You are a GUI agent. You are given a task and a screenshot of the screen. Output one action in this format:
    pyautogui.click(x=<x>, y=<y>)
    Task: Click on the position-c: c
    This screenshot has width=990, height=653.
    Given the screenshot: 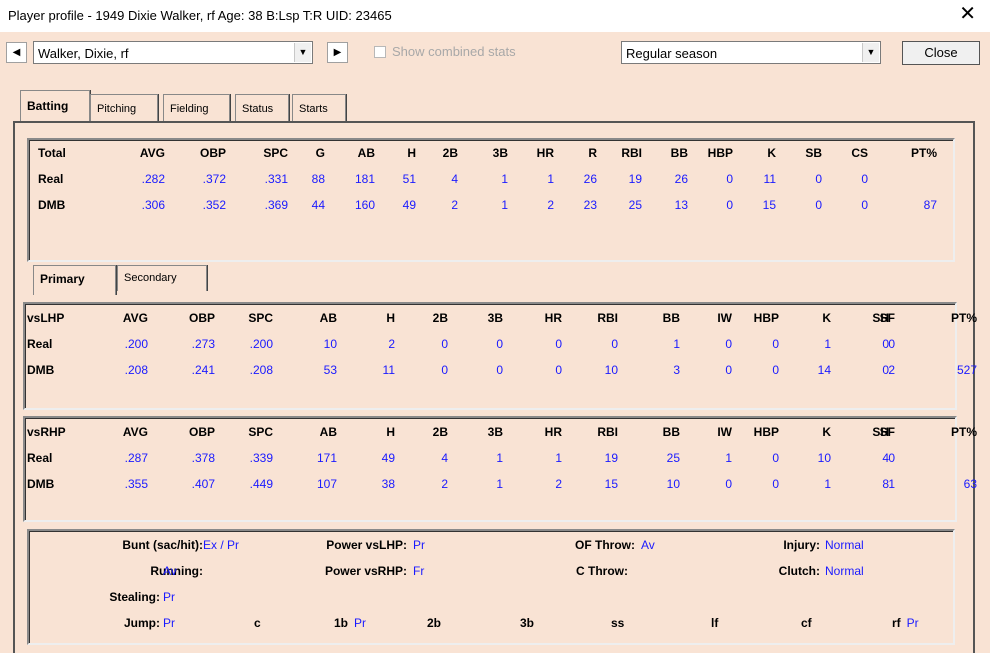 What is the action you would take?
    pyautogui.click(x=257, y=623)
    